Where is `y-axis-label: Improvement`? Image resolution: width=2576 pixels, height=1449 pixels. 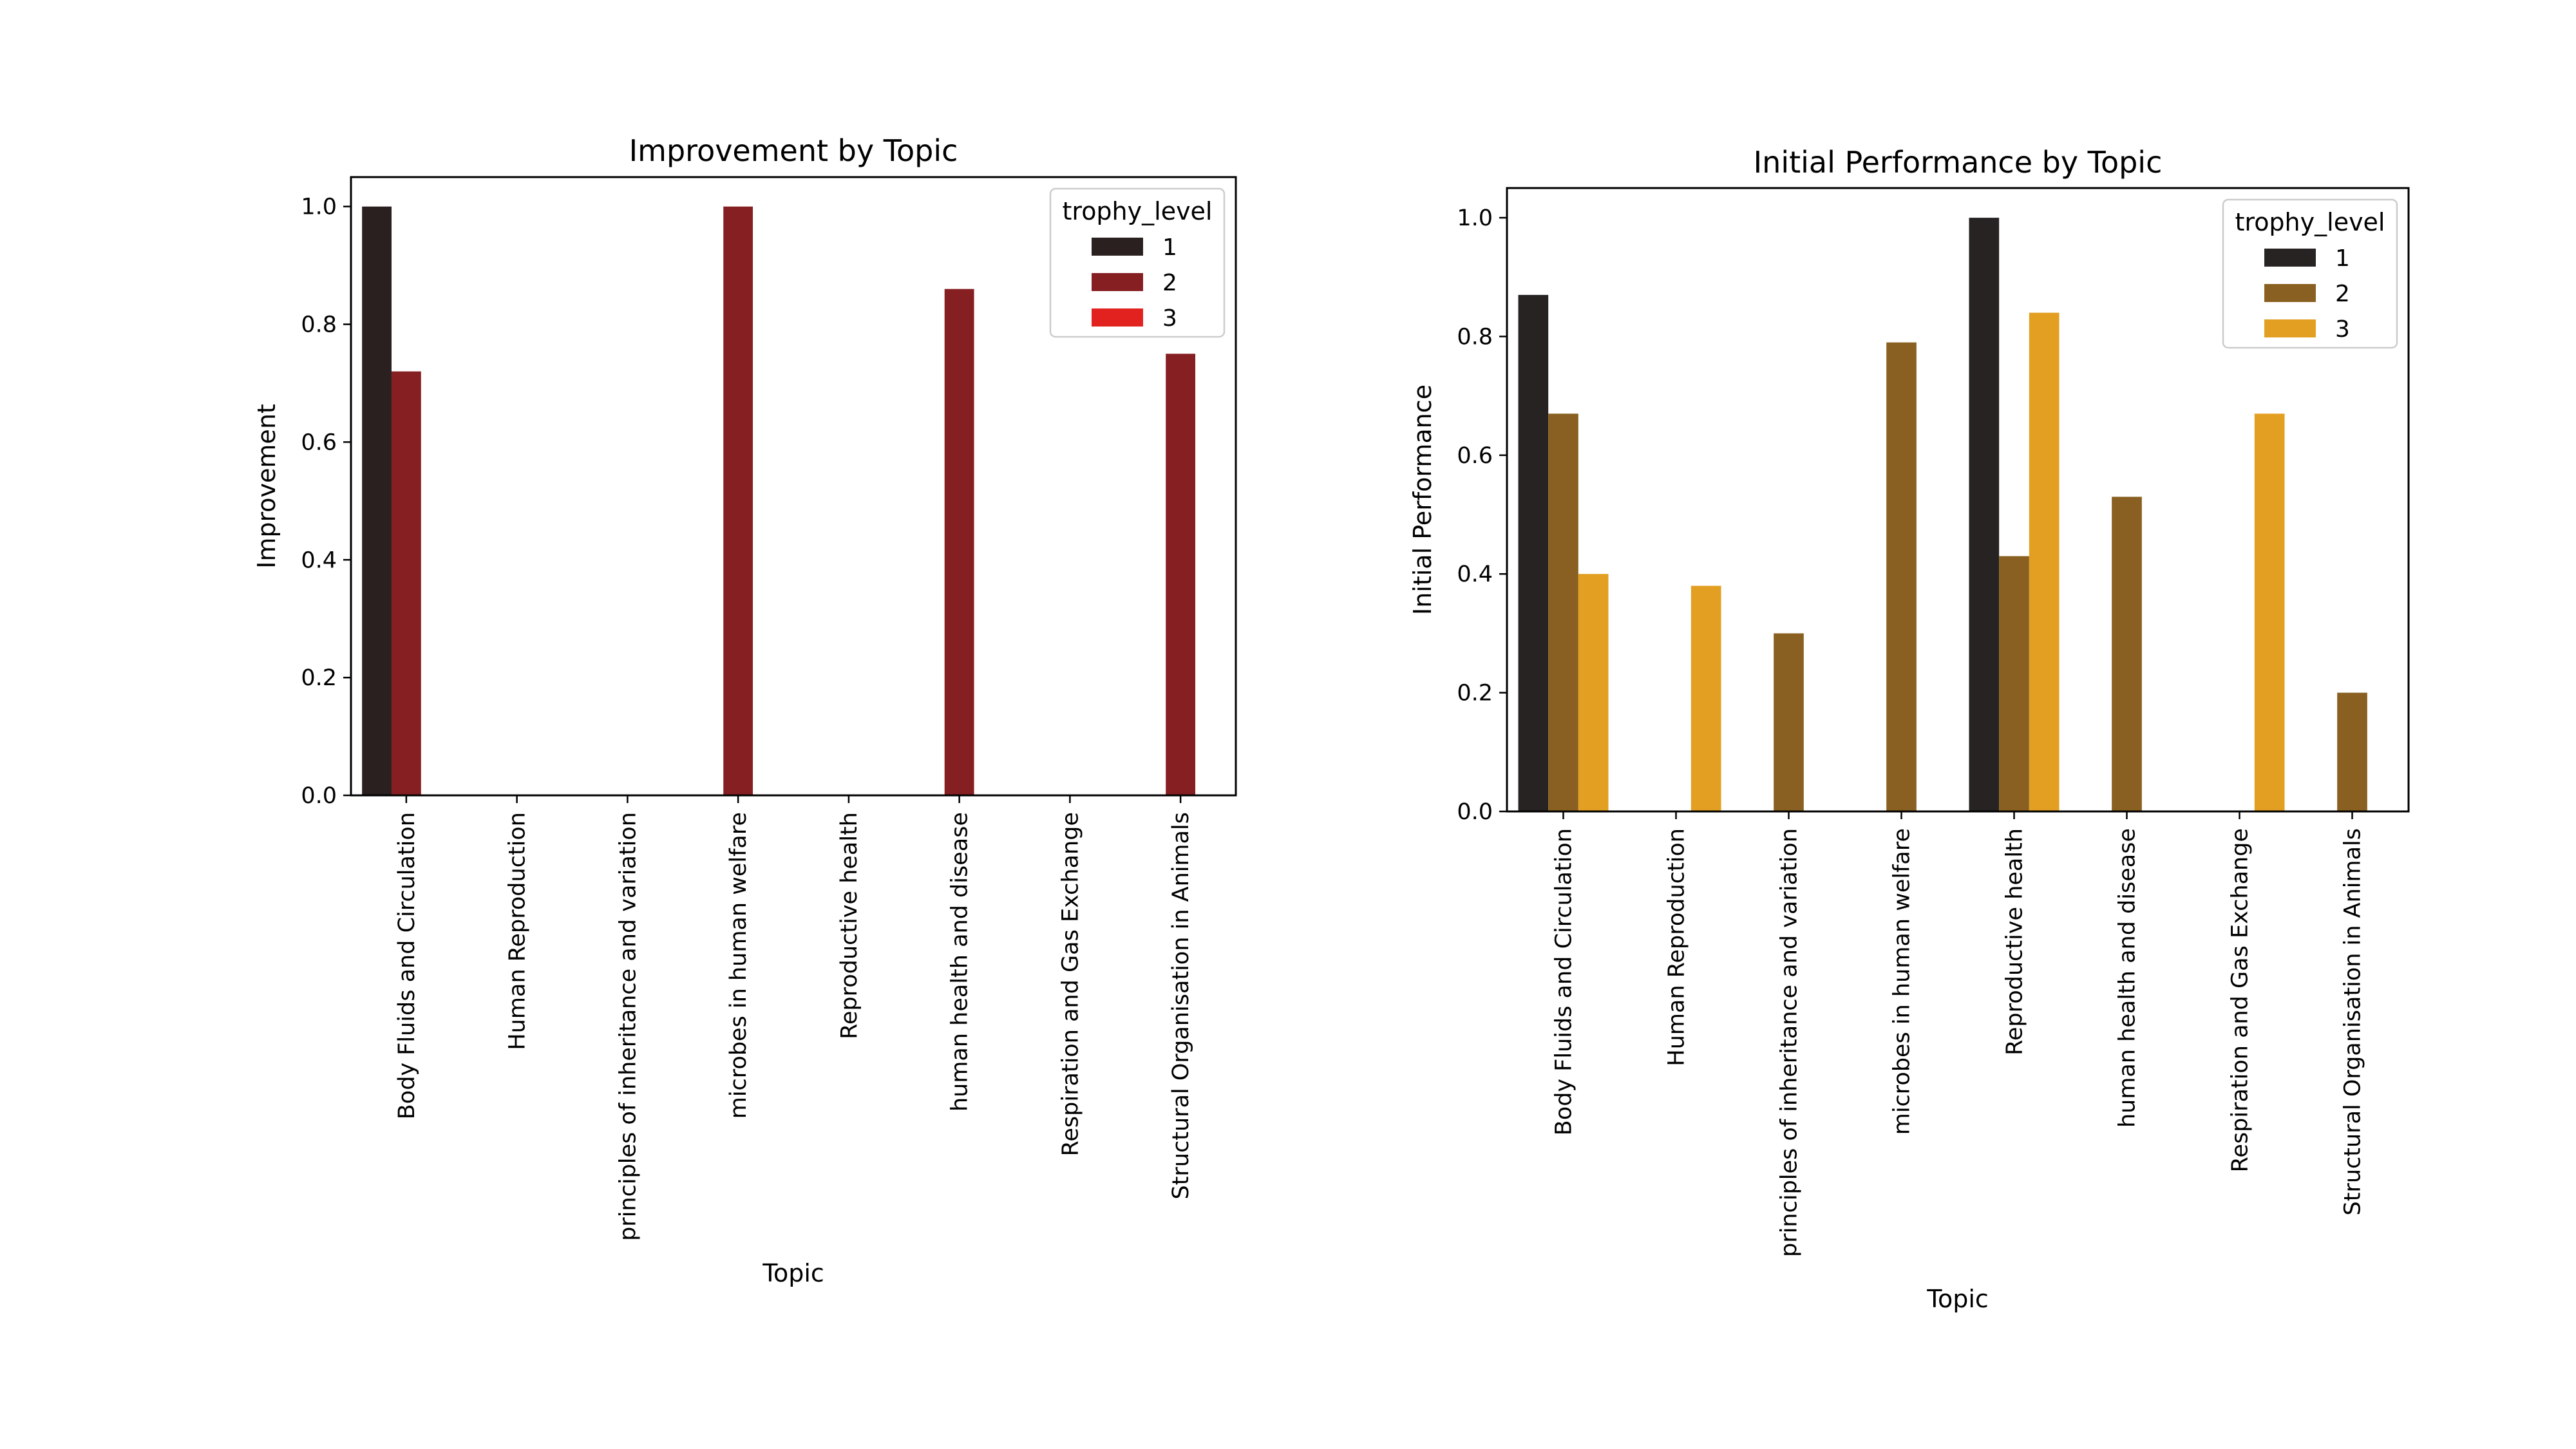 y-axis-label: Improvement is located at coordinates (266, 486).